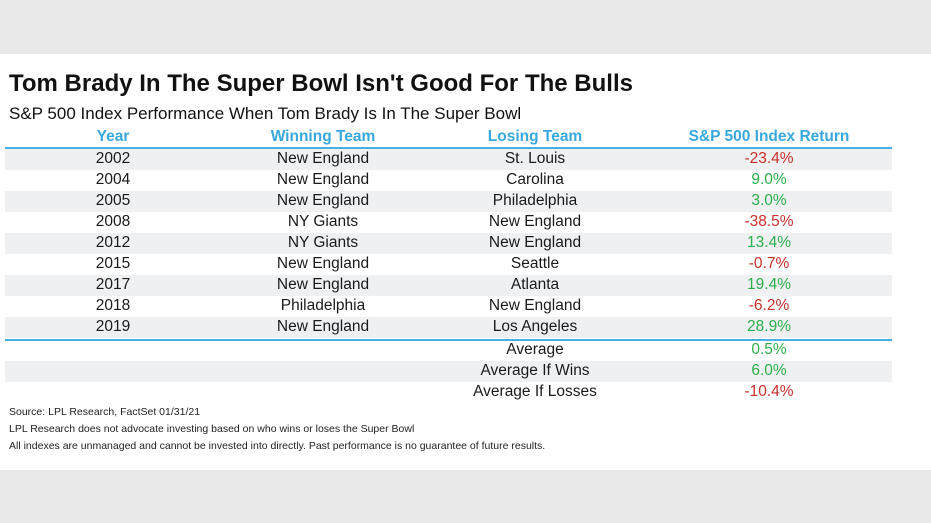 The width and height of the screenshot is (931, 523). I want to click on cell-return: 9.0%, so click(769, 179).